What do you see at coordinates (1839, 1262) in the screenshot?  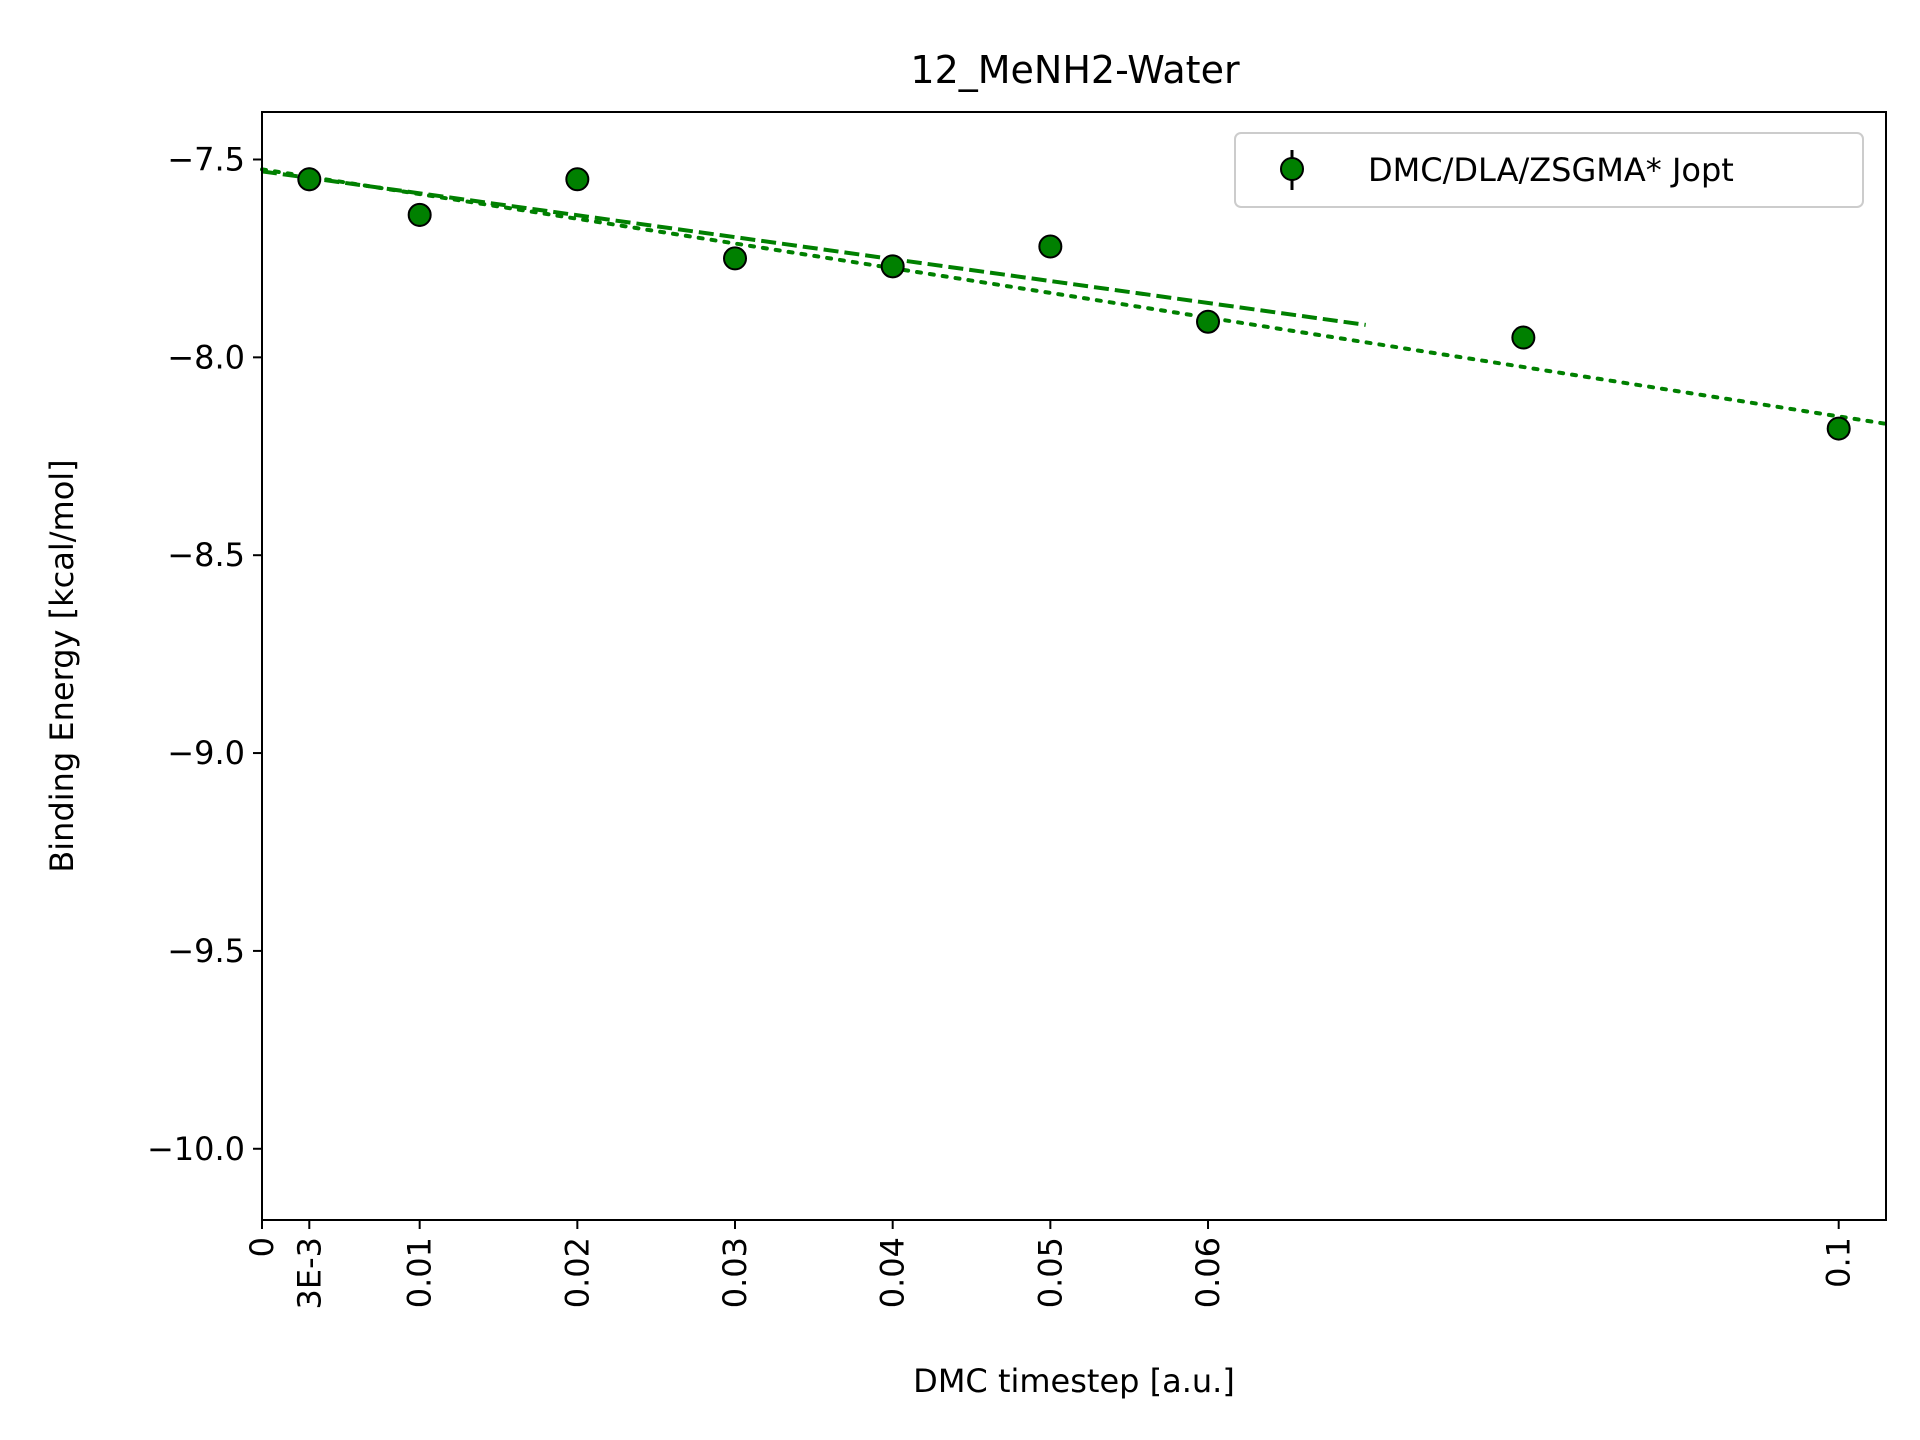 I see `x-tick-label: 0.1` at bounding box center [1839, 1262].